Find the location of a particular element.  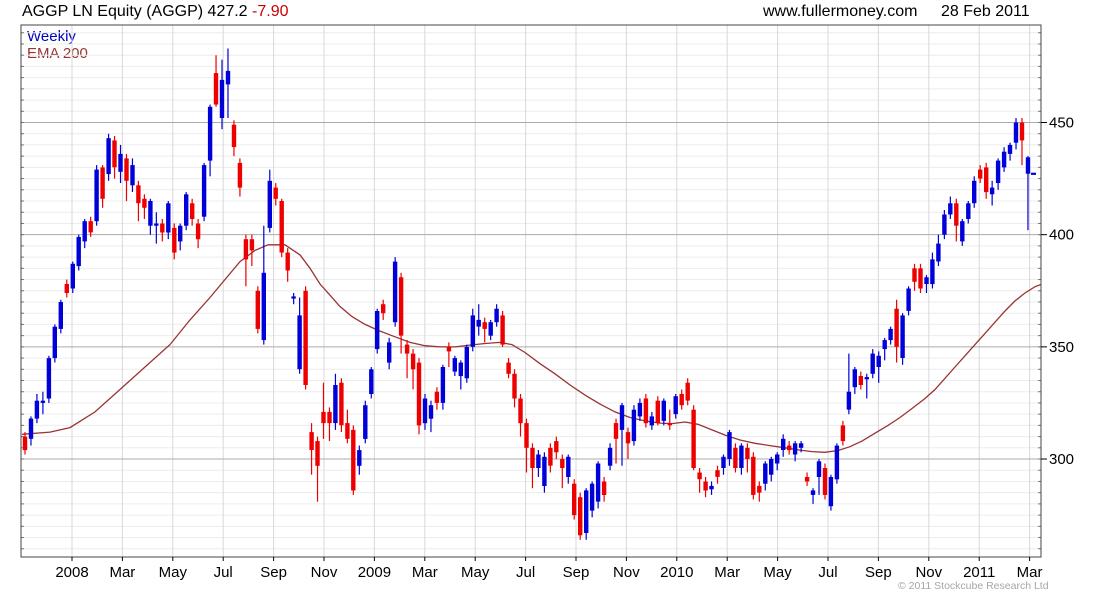

chart-title: AGGP LN Equity (AGGP) 427.2 -7.90 is located at coordinates (155, 12).